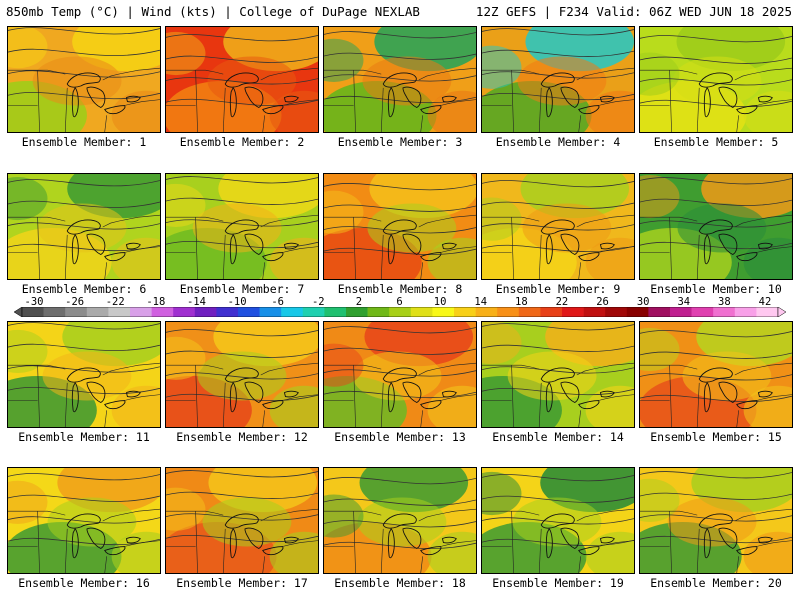  What do you see at coordinates (75, 302) in the screenshot?
I see `colorbar-tick-label: -26` at bounding box center [75, 302].